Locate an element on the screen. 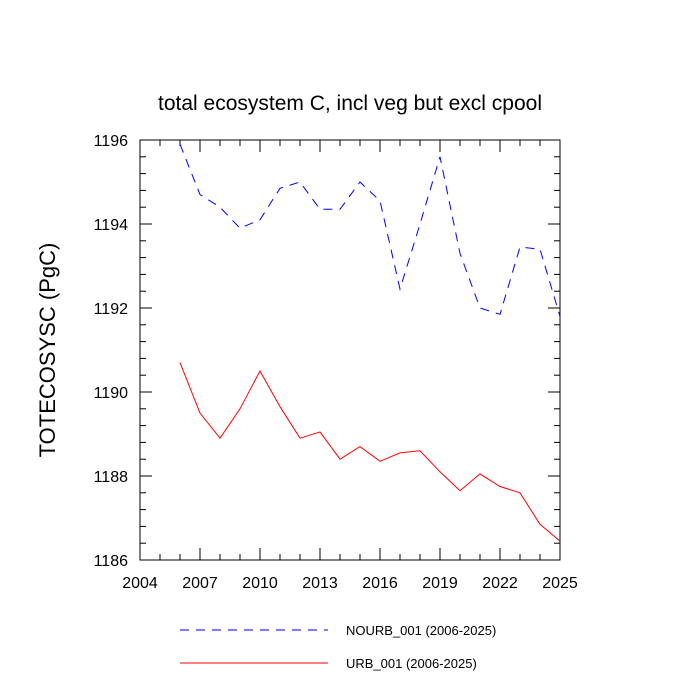 This screenshot has width=700, height=700. series-line-nourb is located at coordinates (370, 230).